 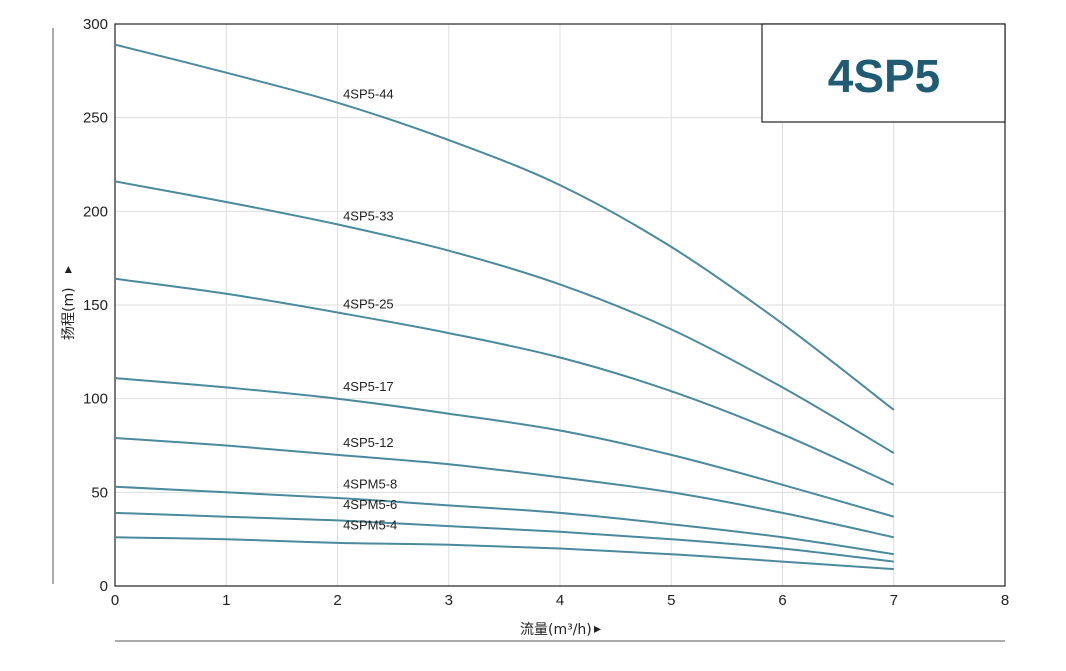 I want to click on x-tick-label: 4, so click(x=560, y=600).